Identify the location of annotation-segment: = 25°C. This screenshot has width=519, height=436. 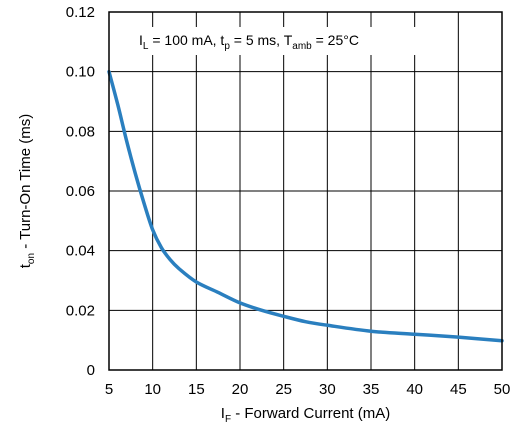
(335, 40).